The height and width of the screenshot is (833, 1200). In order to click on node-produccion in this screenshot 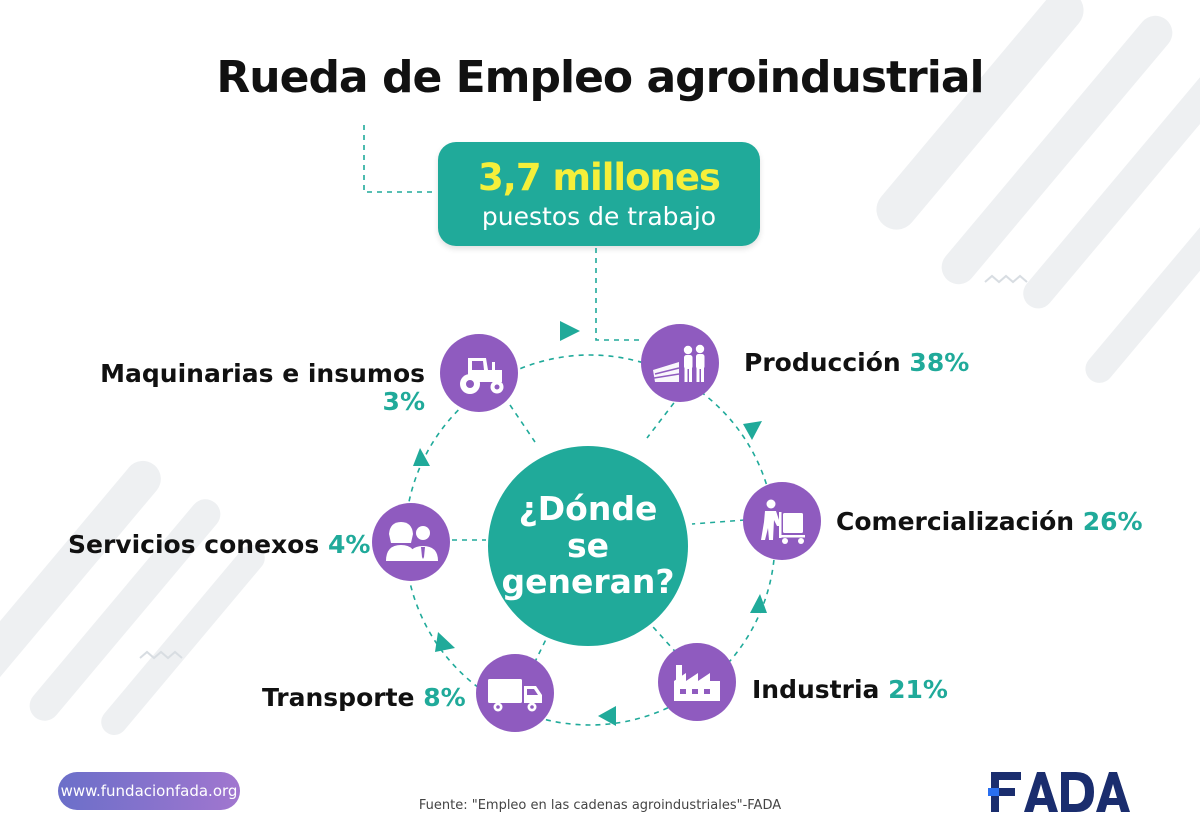, I will do `click(680, 363)`.